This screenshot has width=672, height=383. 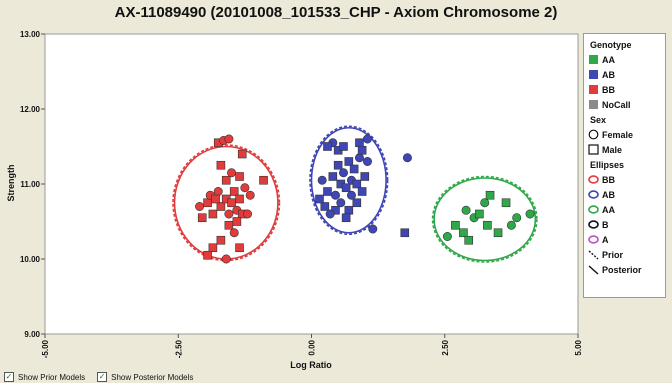 I want to click on legend-ellipse-aa-label: AA, so click(x=608, y=209).